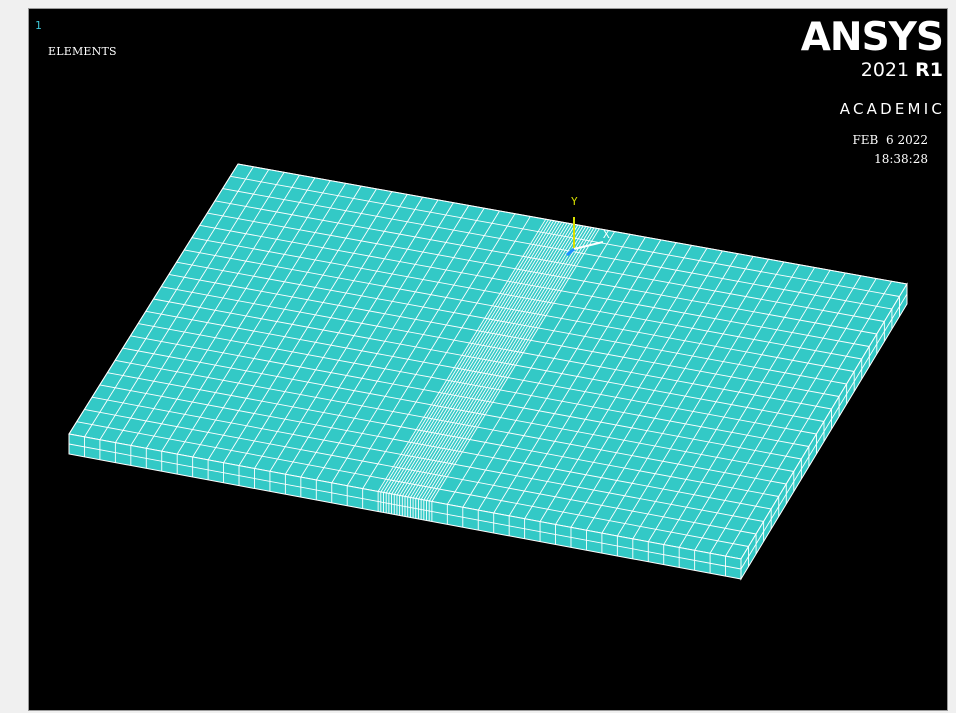 The width and height of the screenshot is (956, 713). What do you see at coordinates (901, 159) in the screenshot?
I see `time-stamp: 18:38:28` at bounding box center [901, 159].